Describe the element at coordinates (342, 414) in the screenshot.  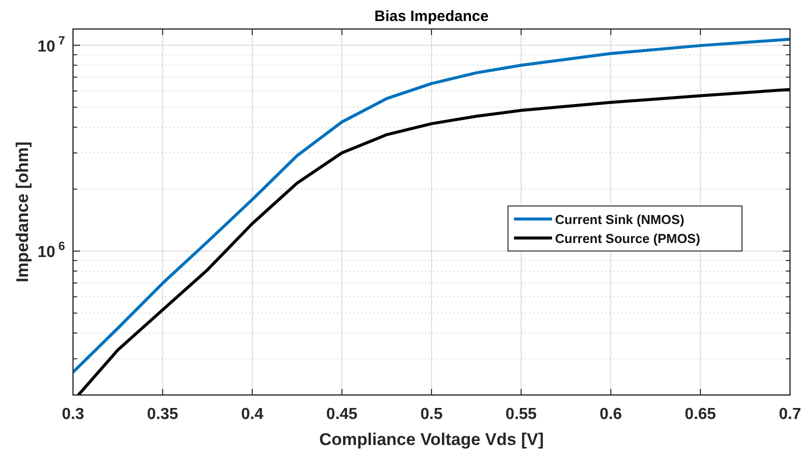
I see `x-tick-label: 0.45` at that location.